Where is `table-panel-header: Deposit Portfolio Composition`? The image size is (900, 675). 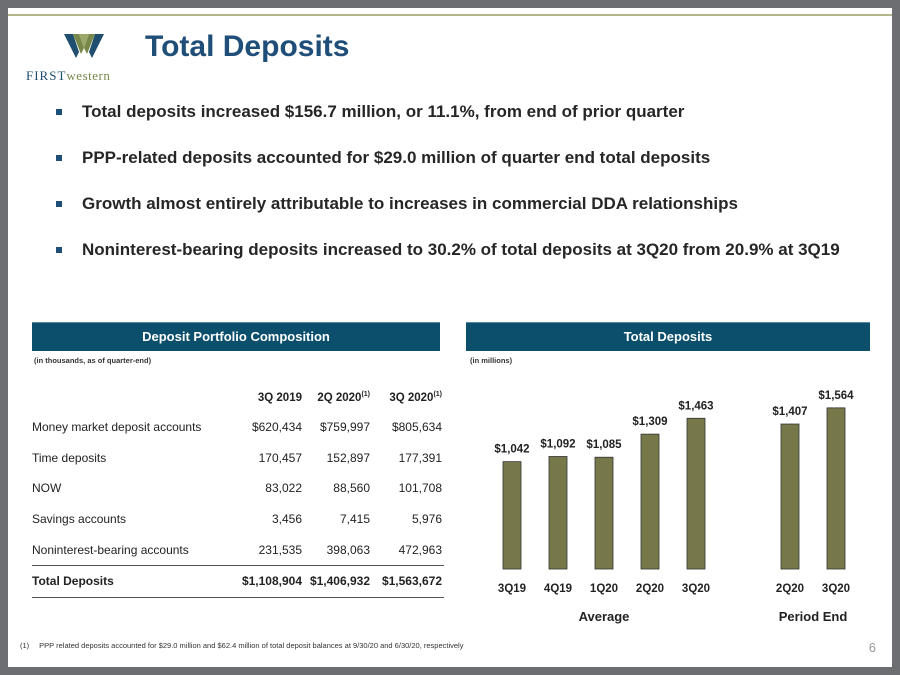 table-panel-header: Deposit Portfolio Composition is located at coordinates (236, 336).